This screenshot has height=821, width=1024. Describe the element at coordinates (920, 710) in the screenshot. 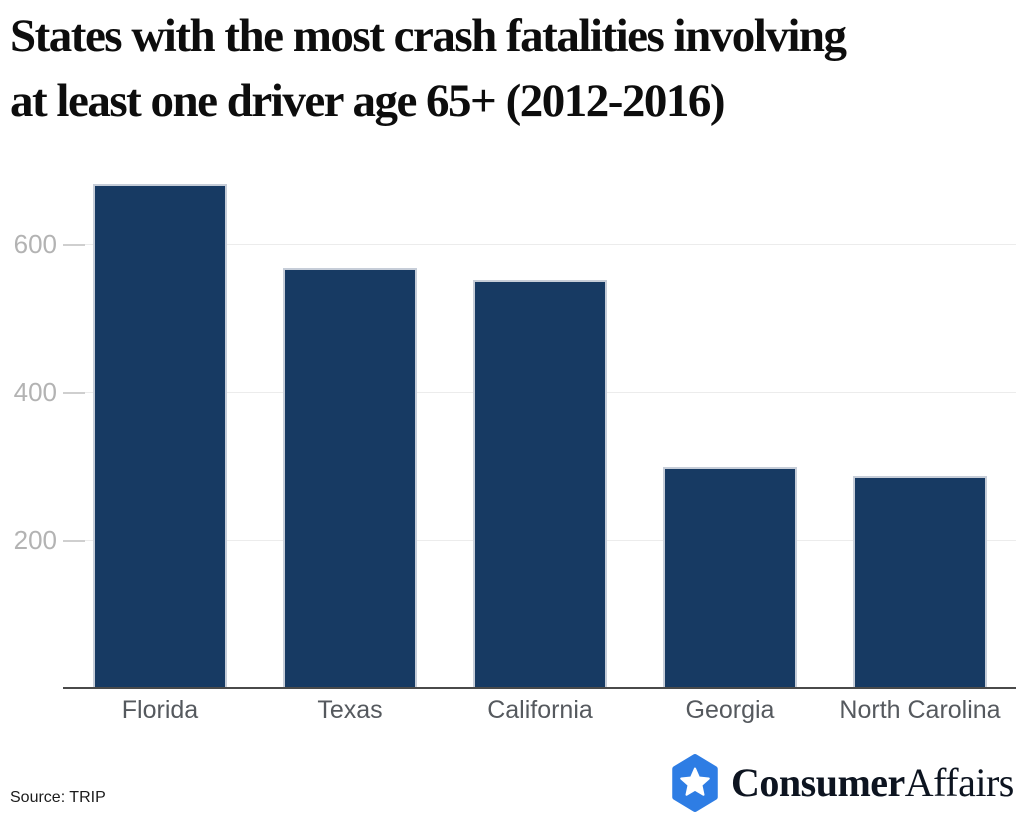

I see `x-axis-label-north-carolina: North Carolina` at that location.